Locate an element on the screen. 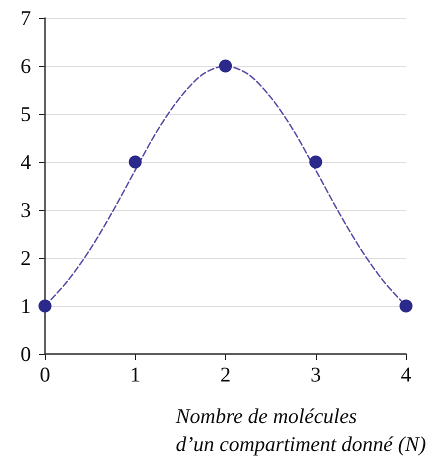  y-tick-label: 0 is located at coordinates (25, 354).